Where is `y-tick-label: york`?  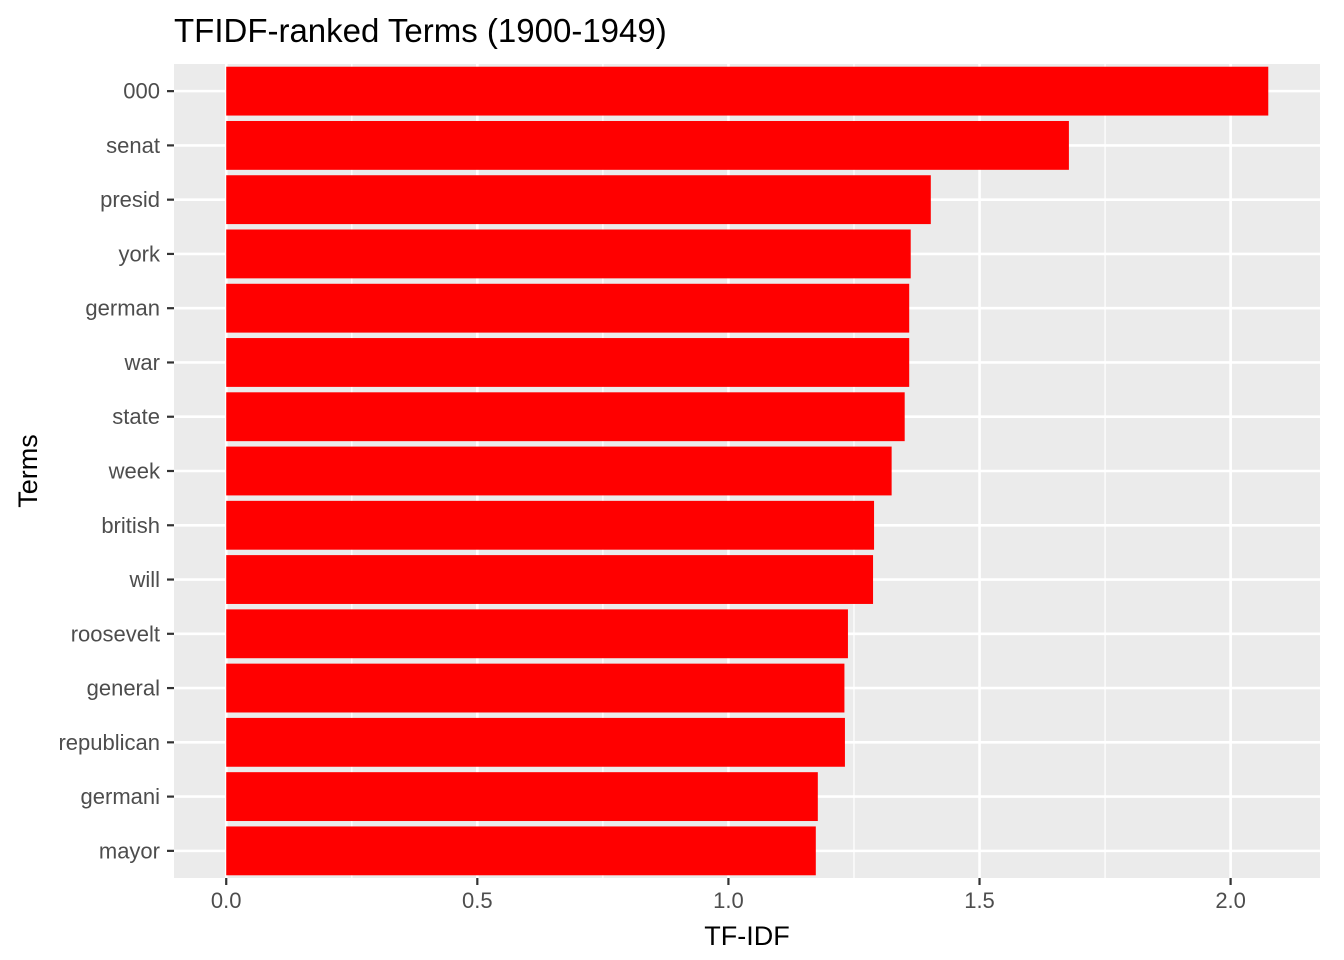 y-tick-label: york is located at coordinates (139, 253).